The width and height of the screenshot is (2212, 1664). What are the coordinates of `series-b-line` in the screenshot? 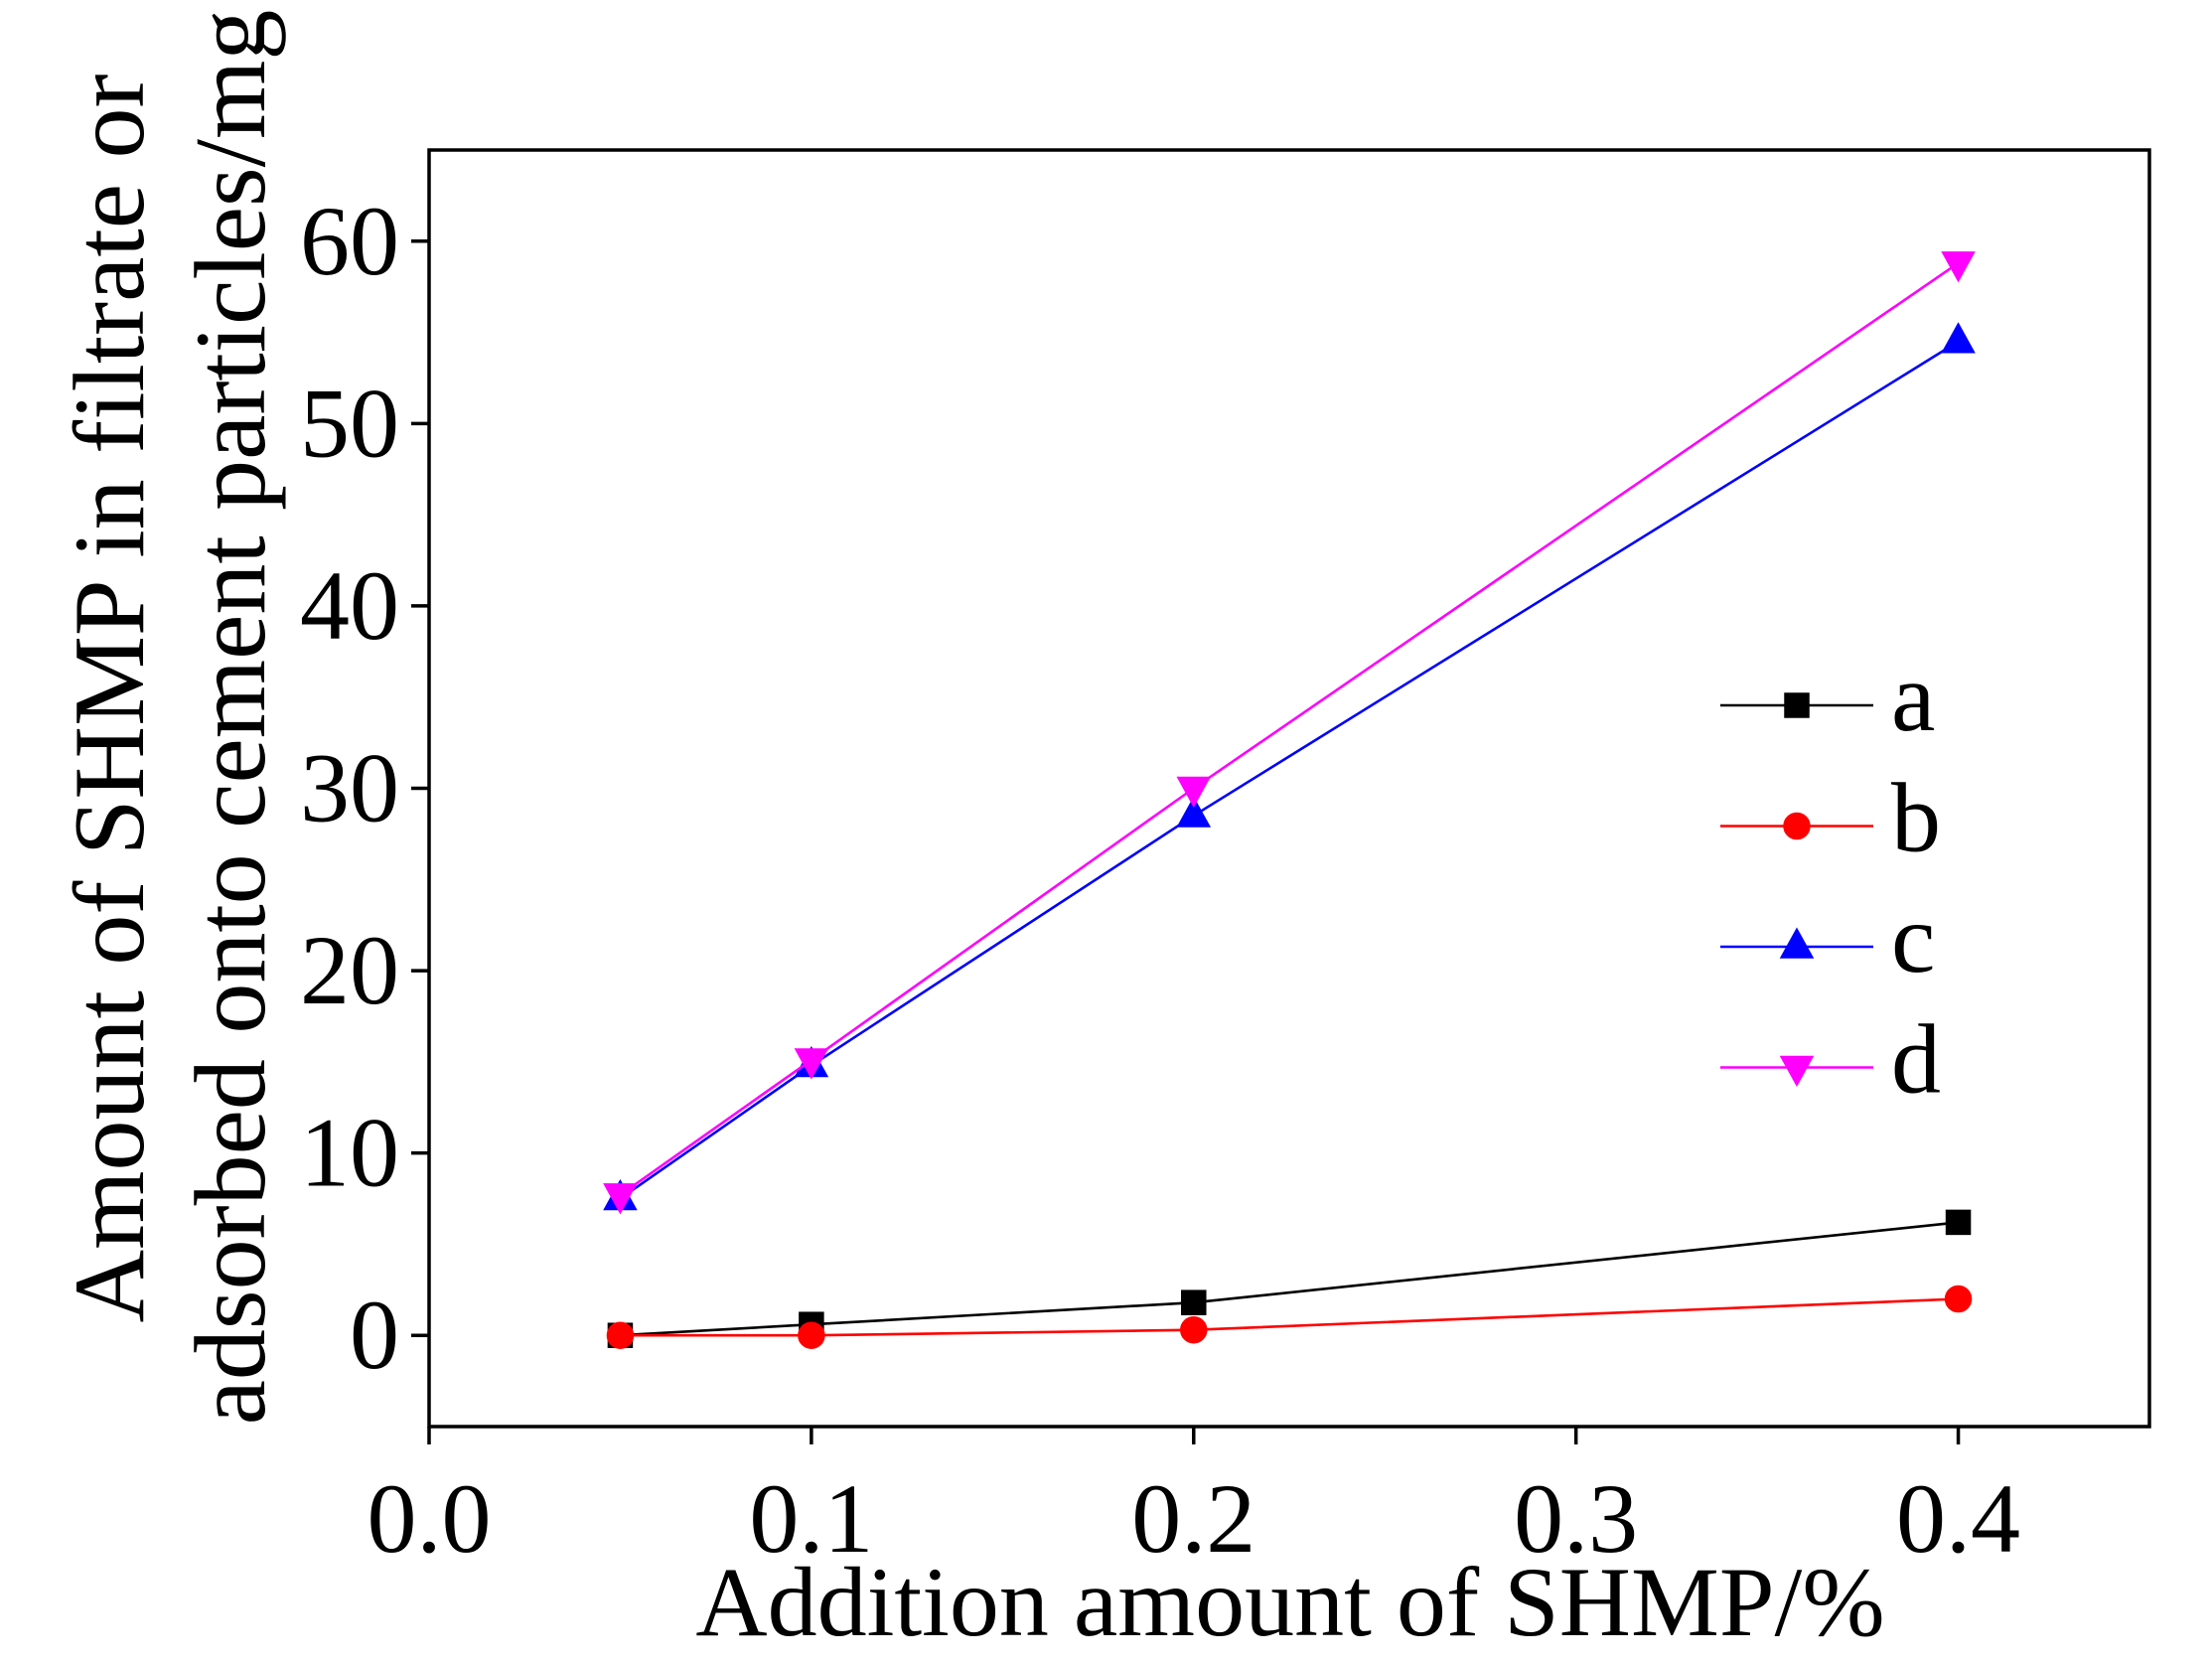 It's located at (1290, 1317).